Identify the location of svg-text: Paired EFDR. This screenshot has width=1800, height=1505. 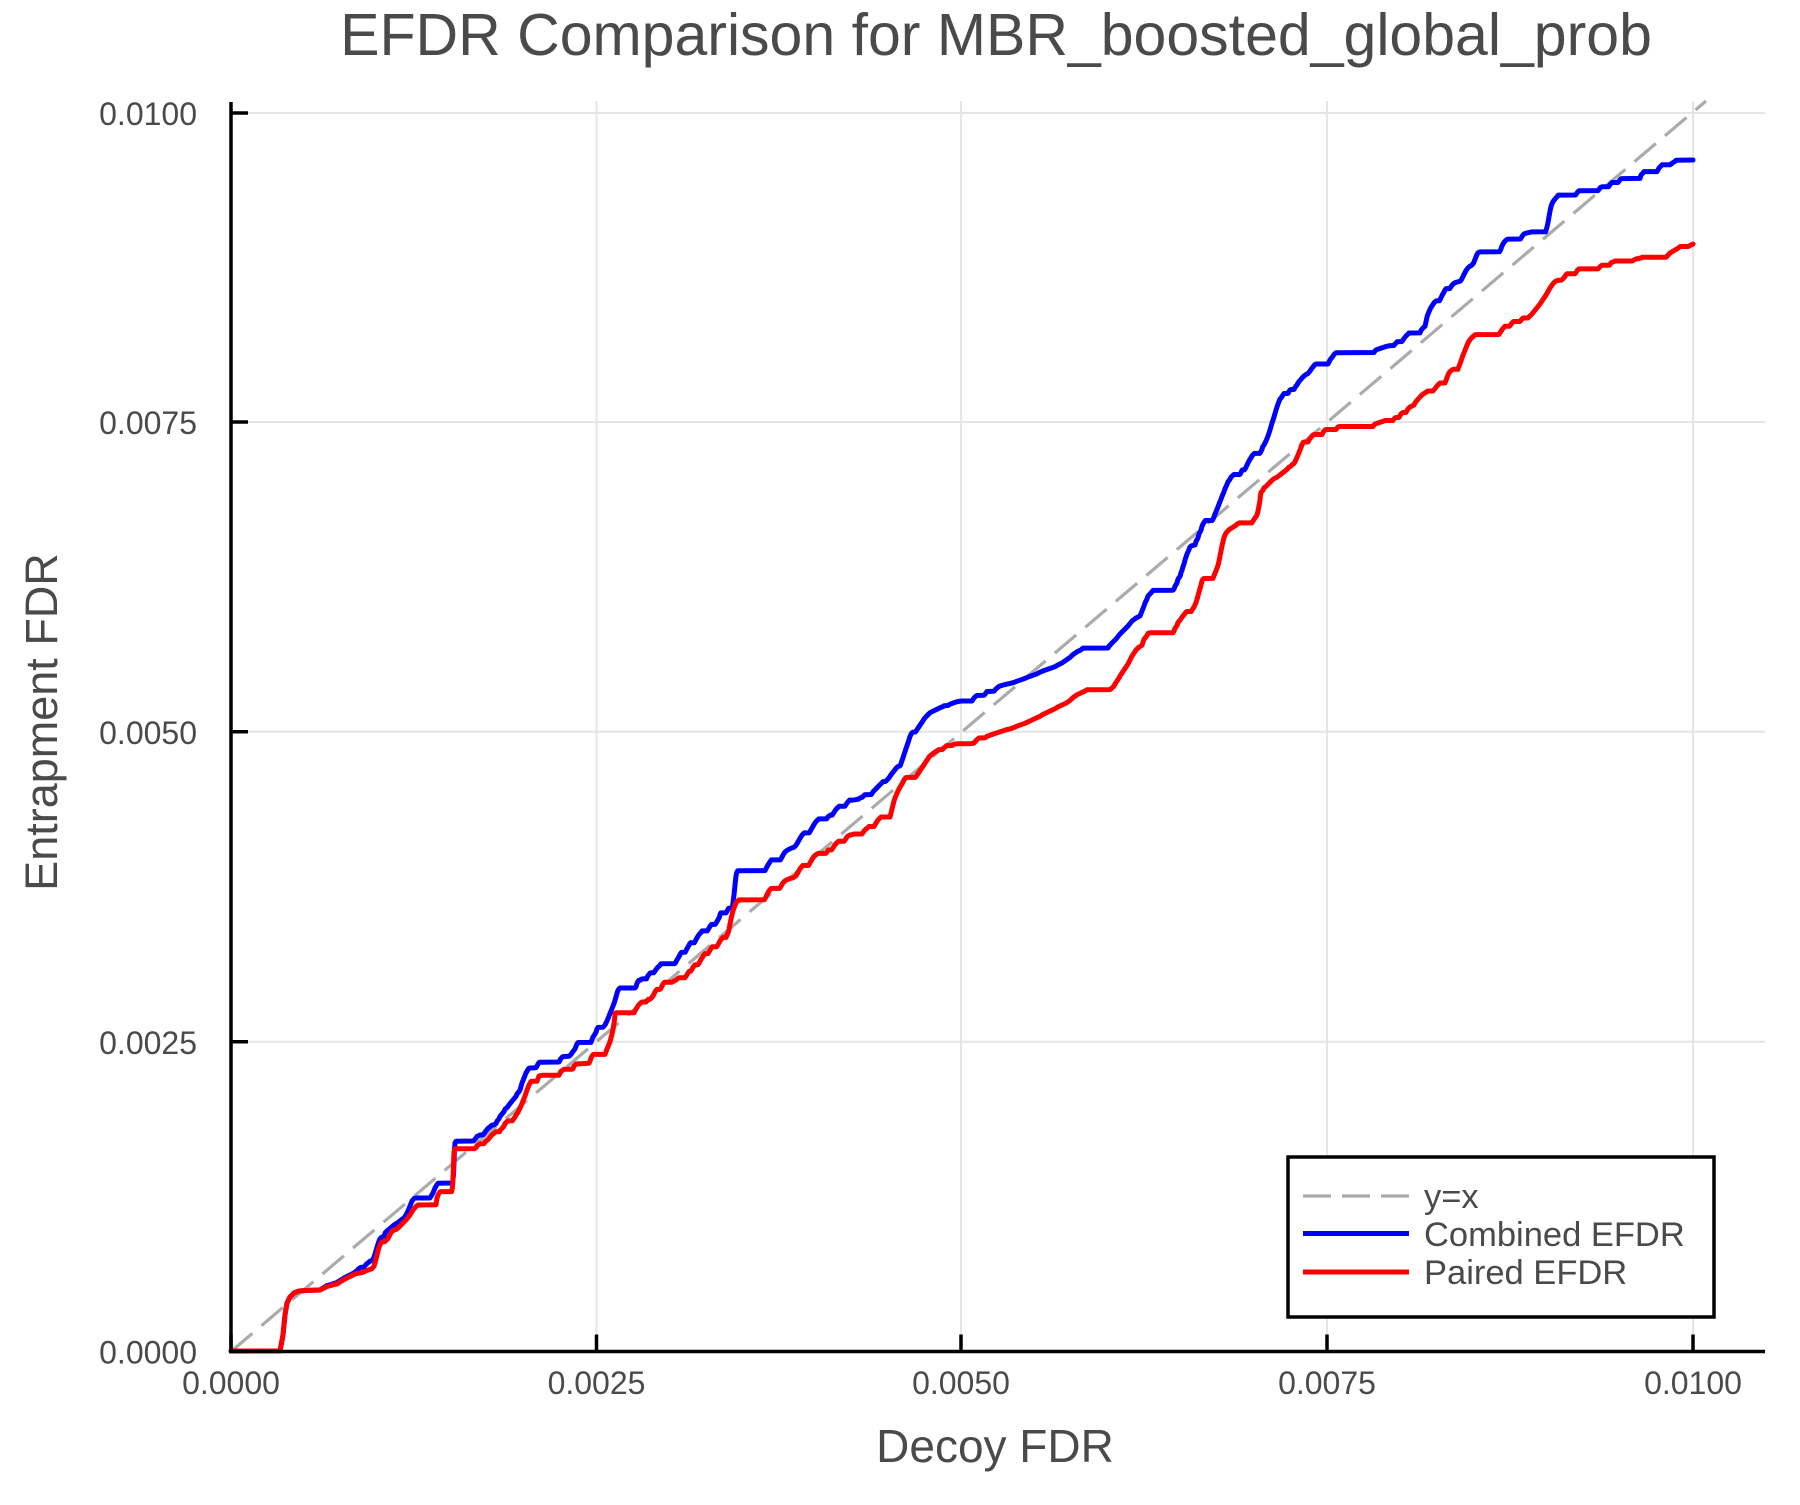
(1525, 1273).